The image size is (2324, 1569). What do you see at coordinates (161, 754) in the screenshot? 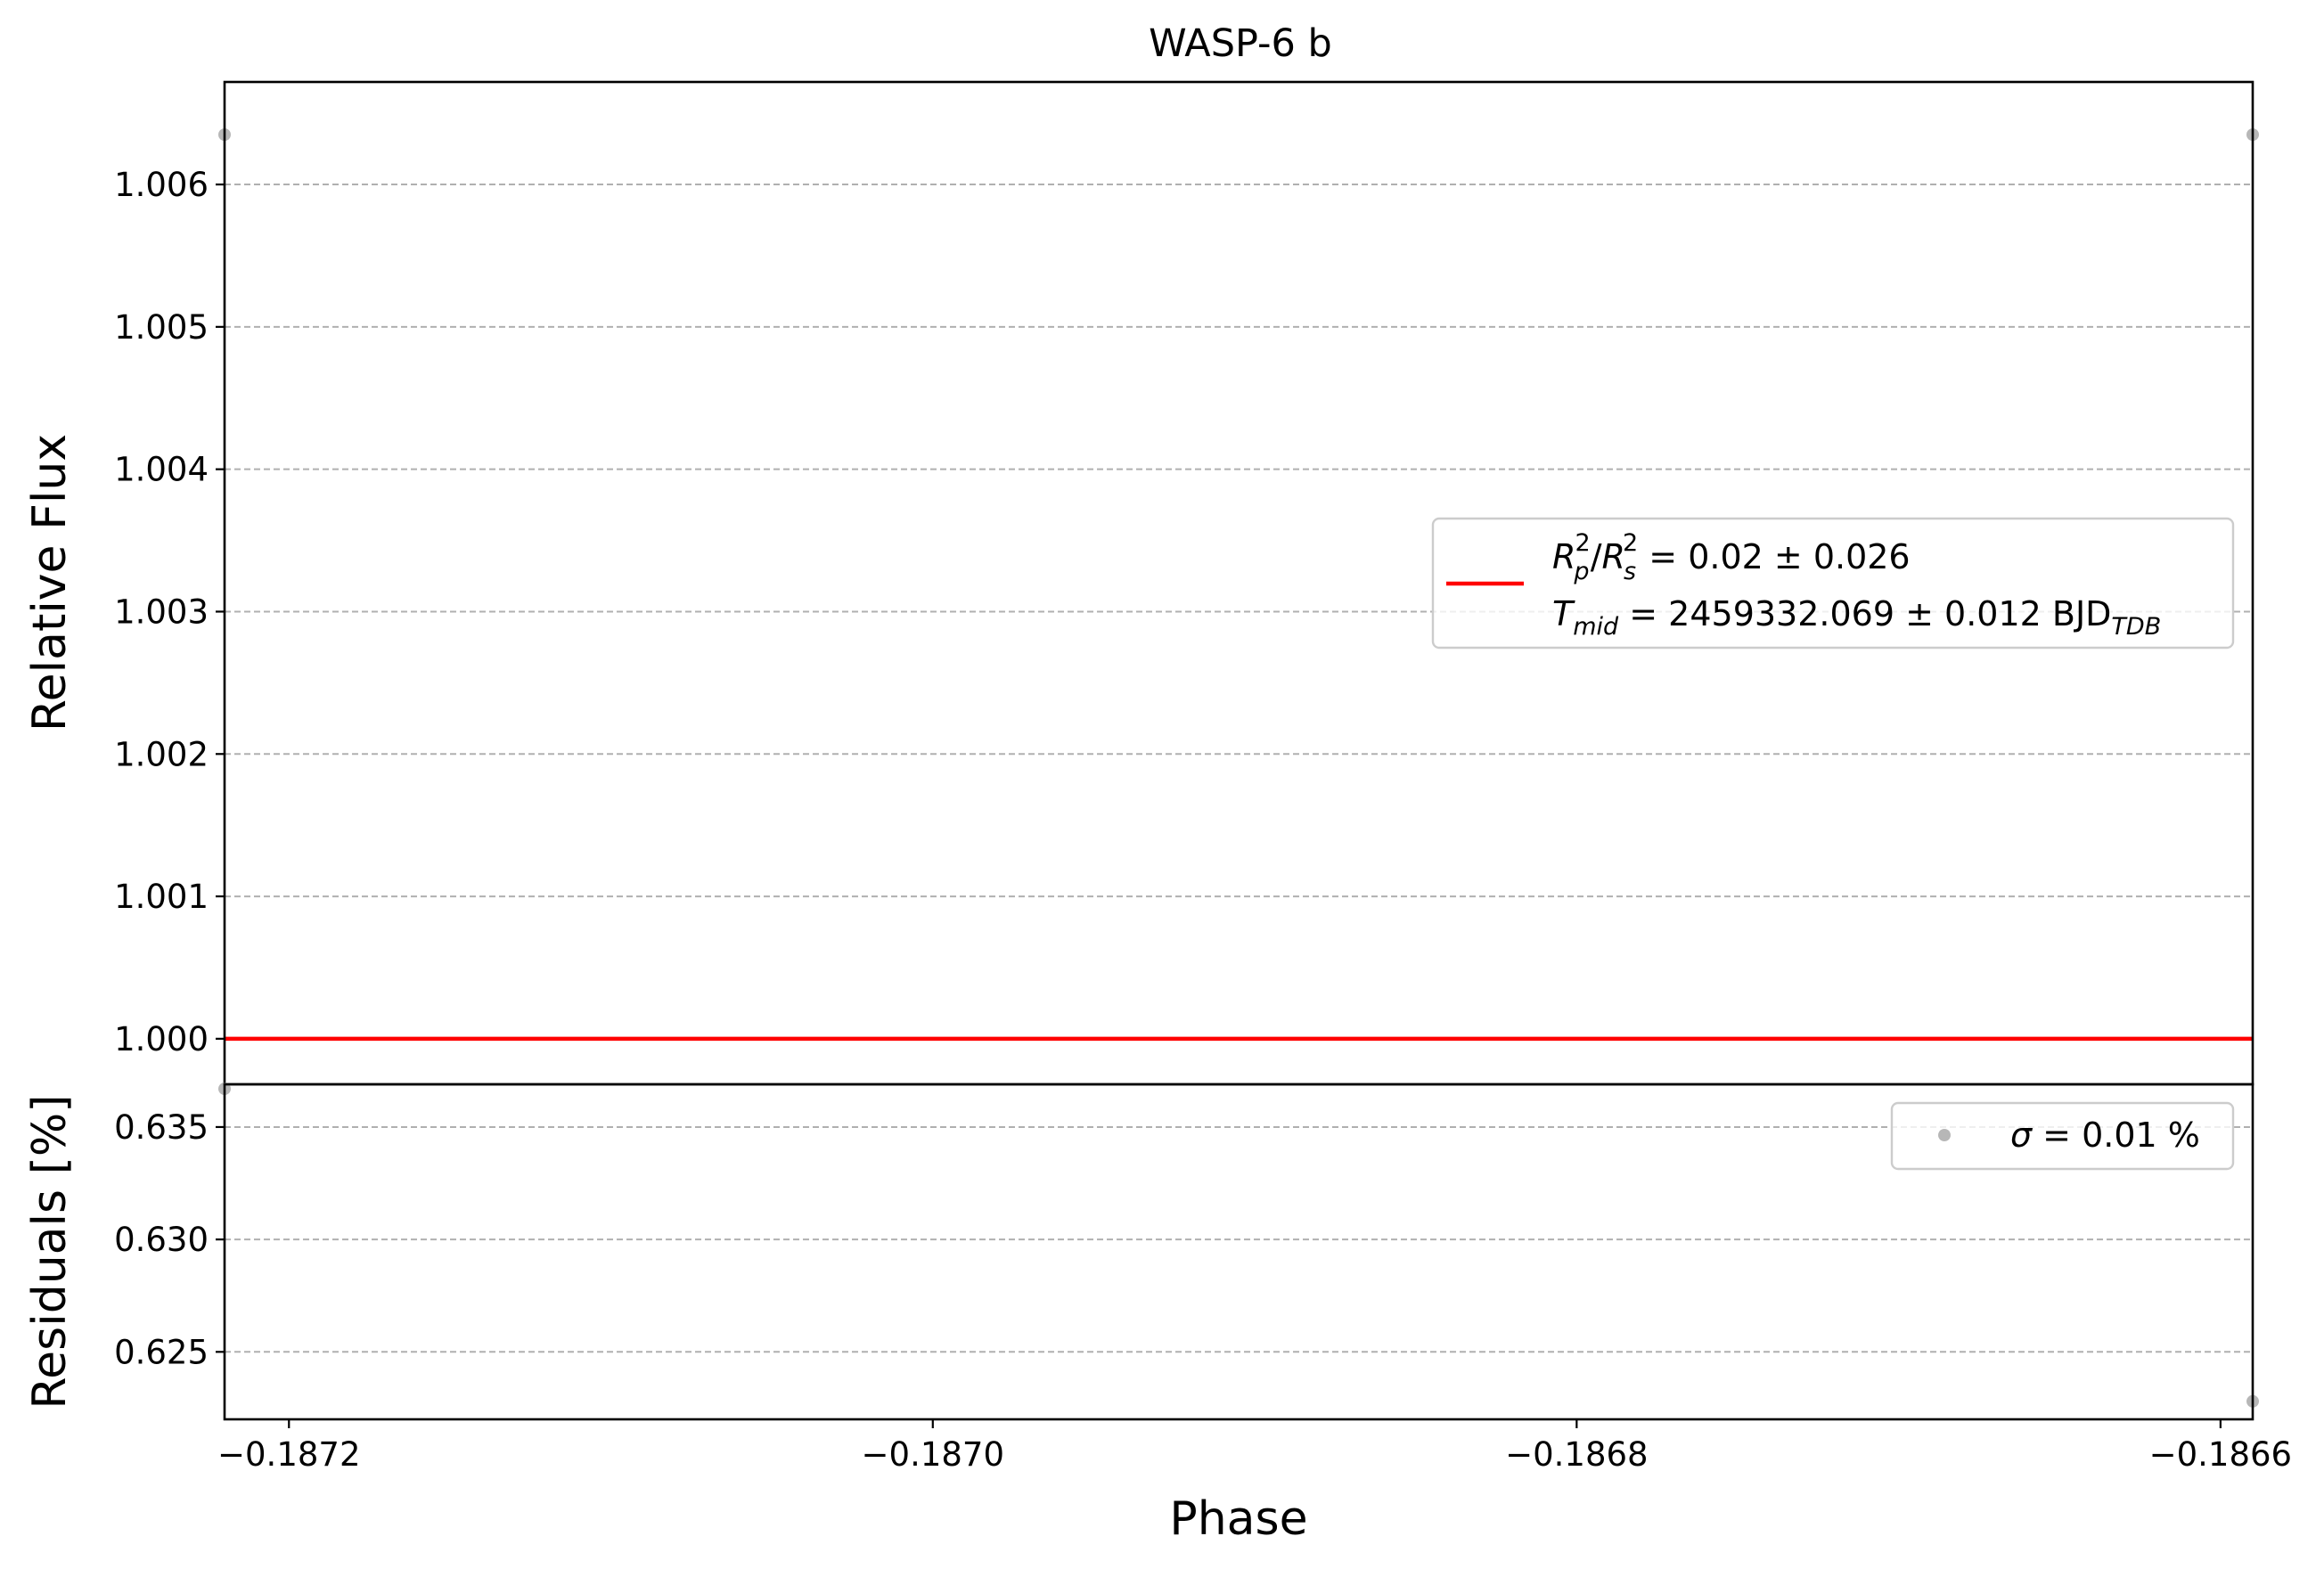
I see `flux-y-tick-label: 1.002` at bounding box center [161, 754].